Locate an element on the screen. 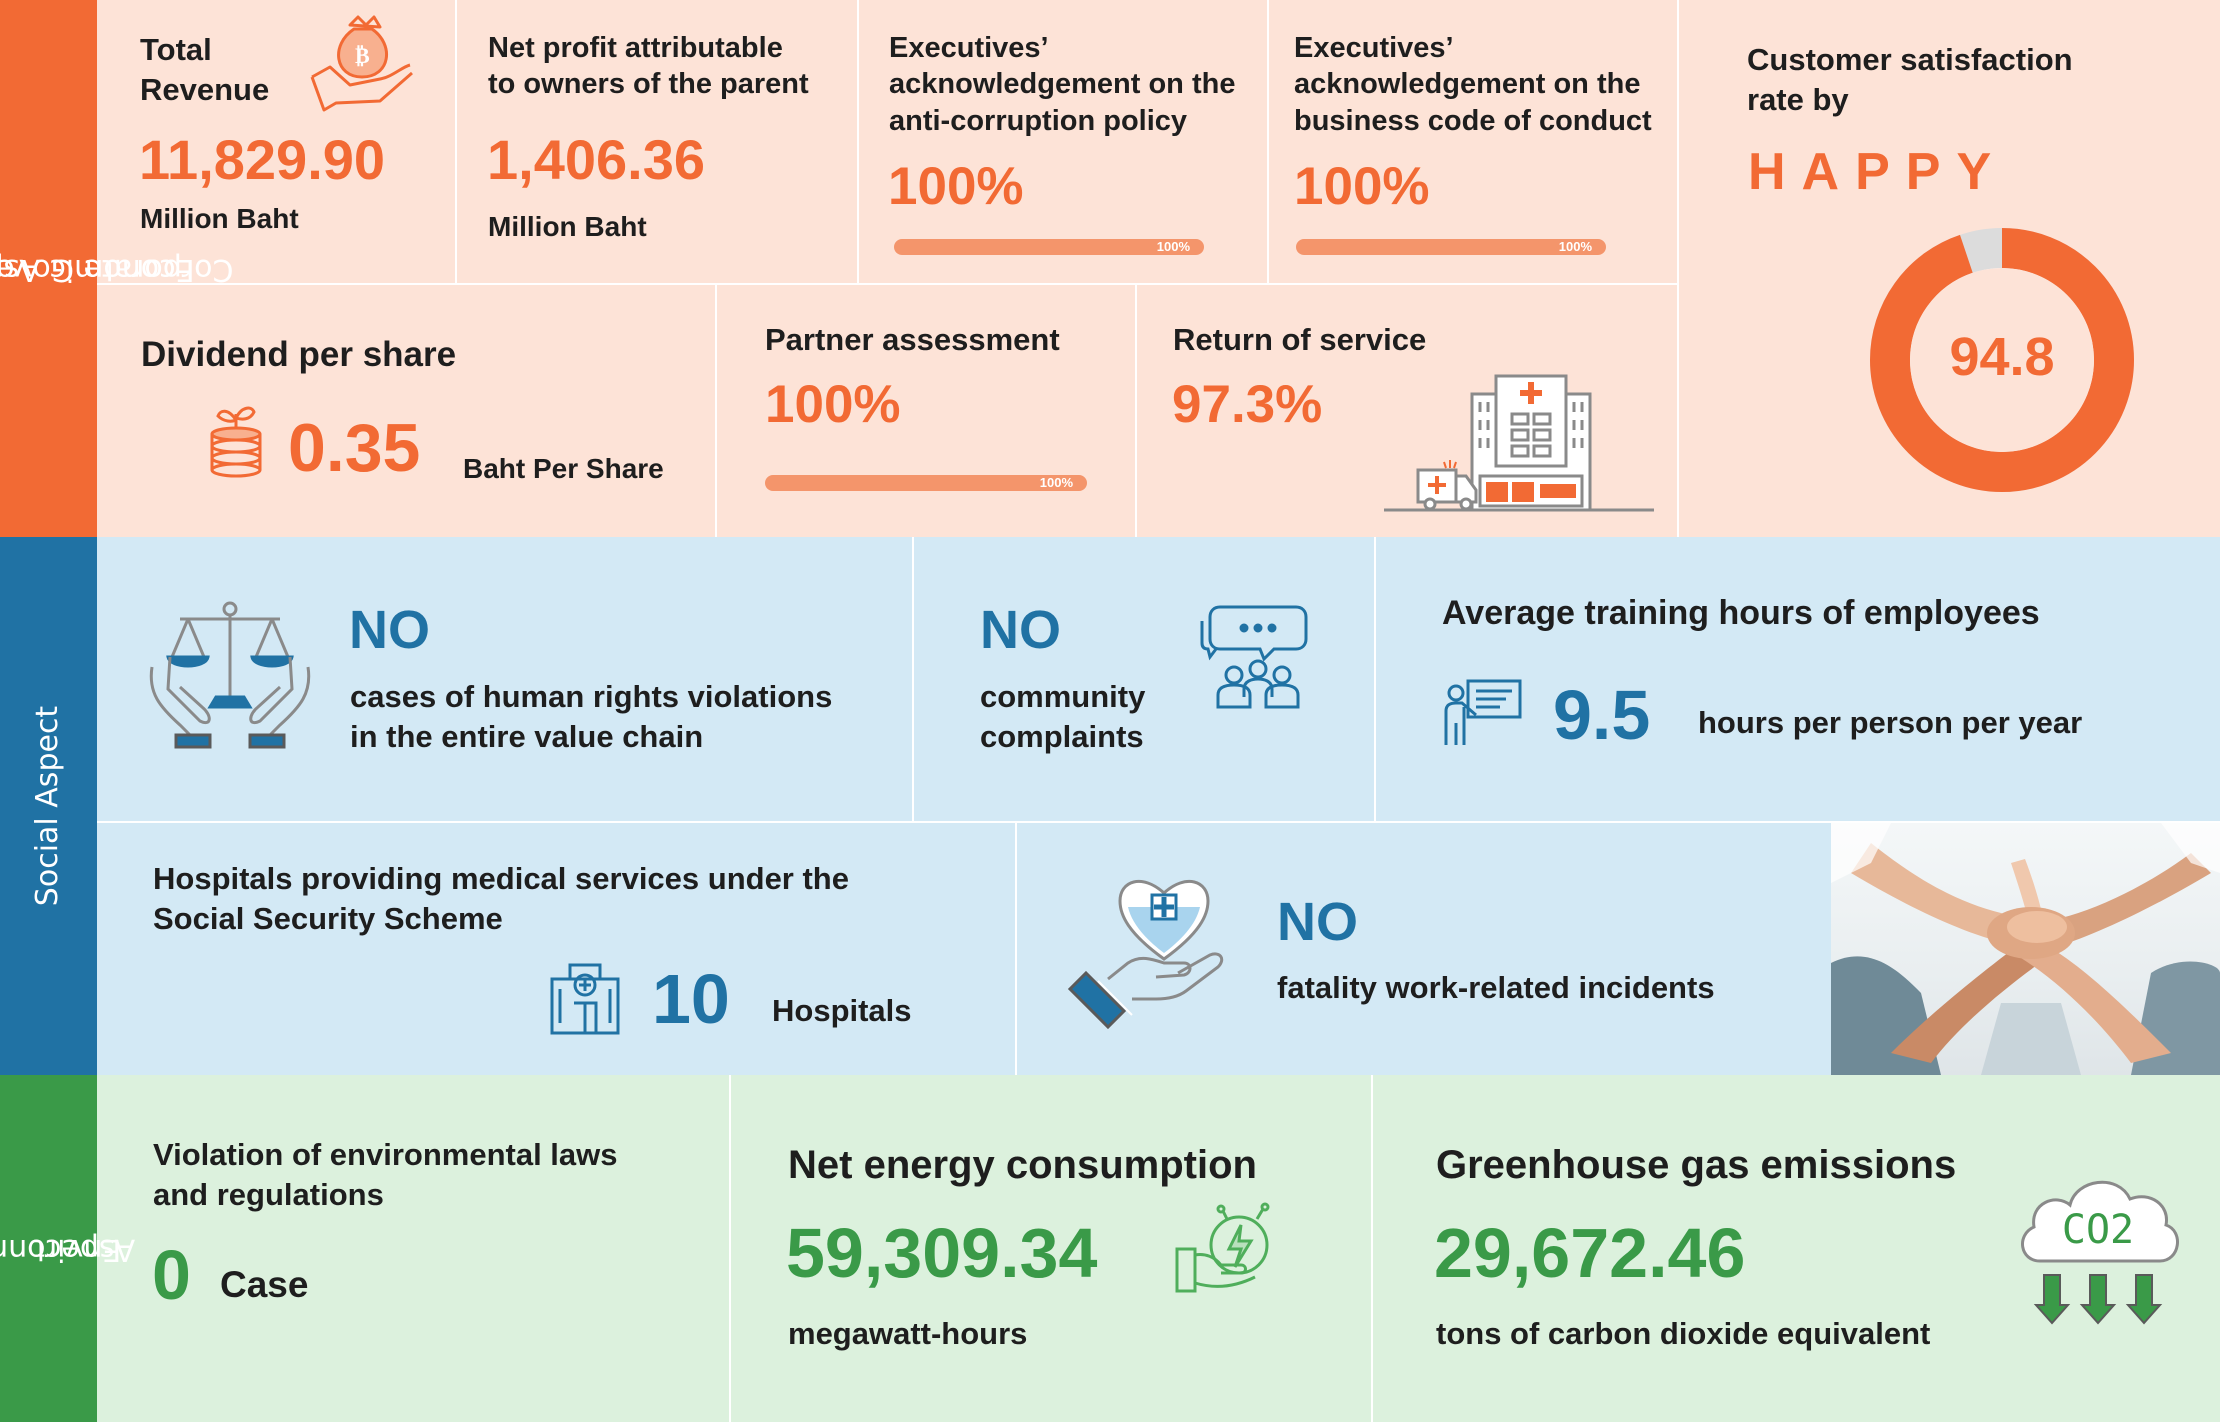  hospitals-unit: Hospitals is located at coordinates (842, 1010).